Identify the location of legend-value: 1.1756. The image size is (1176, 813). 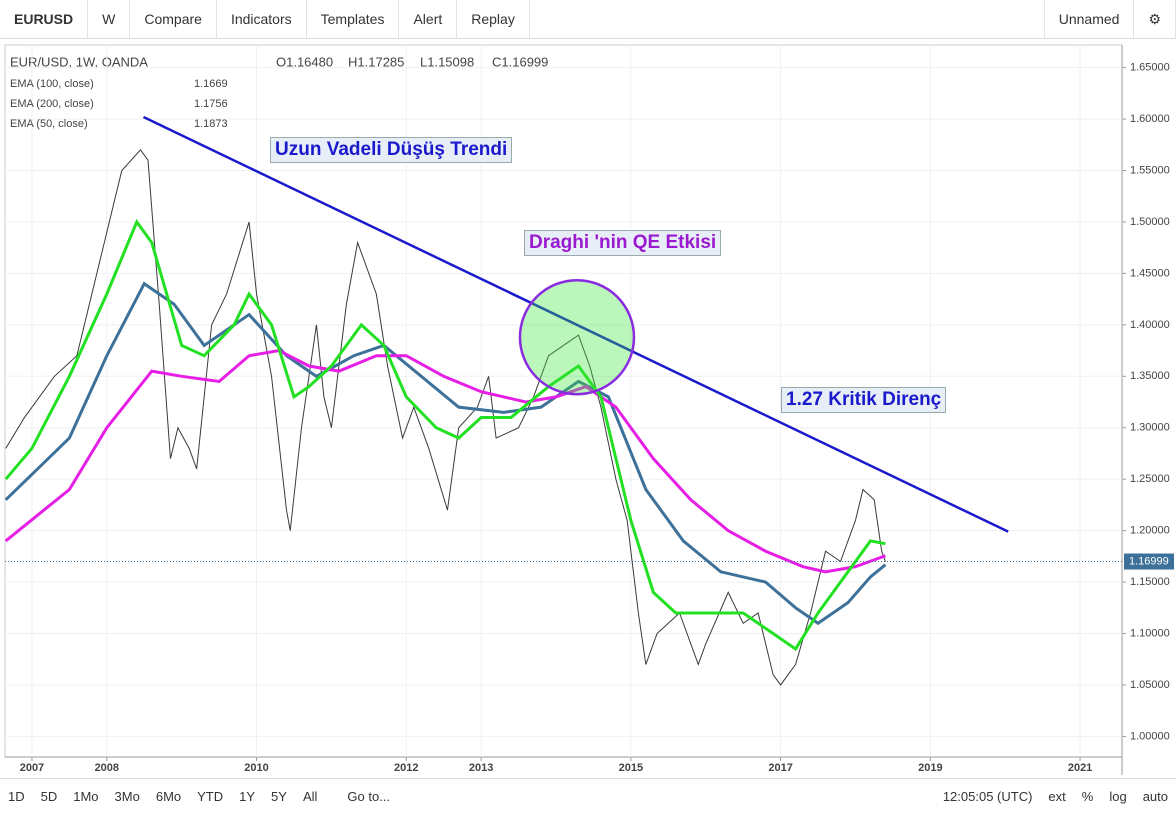
(211, 104).